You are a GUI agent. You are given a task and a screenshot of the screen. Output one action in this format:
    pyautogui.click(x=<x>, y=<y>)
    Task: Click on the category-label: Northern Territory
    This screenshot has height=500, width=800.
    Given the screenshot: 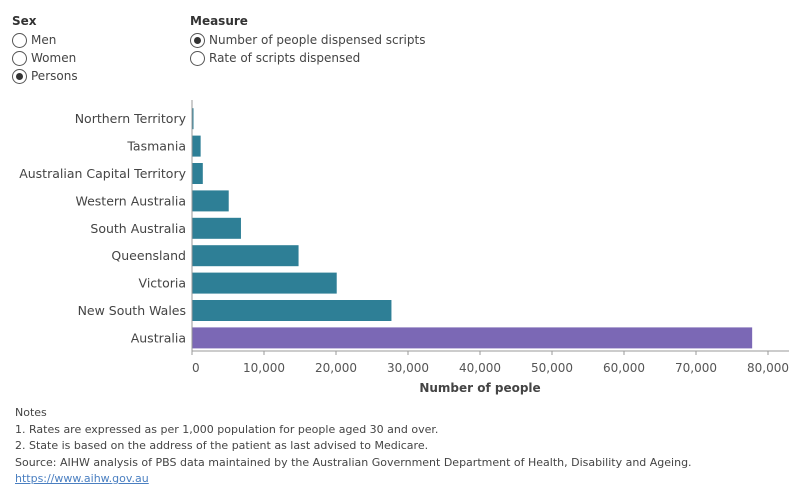 What is the action you would take?
    pyautogui.click(x=131, y=118)
    